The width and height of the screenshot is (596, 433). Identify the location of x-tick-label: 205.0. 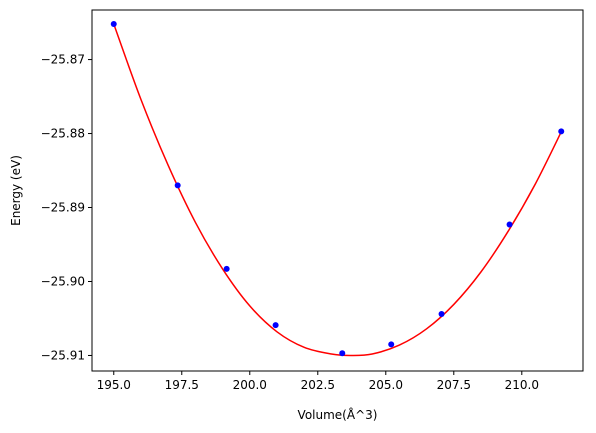
(386, 385).